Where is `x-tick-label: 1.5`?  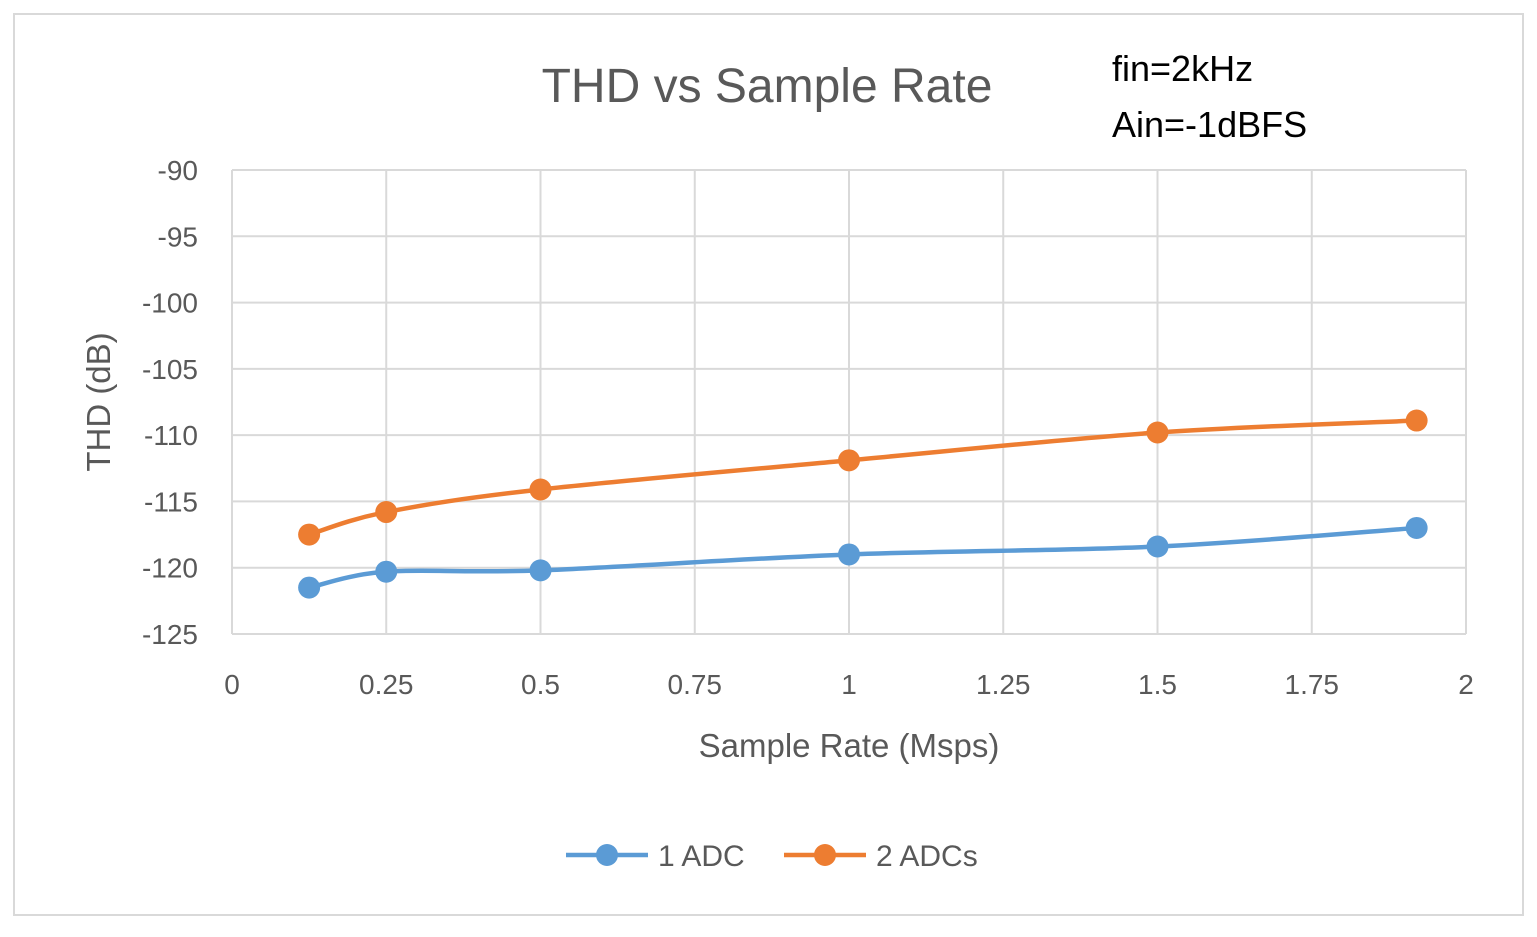 x-tick-label: 1.5 is located at coordinates (1157, 684).